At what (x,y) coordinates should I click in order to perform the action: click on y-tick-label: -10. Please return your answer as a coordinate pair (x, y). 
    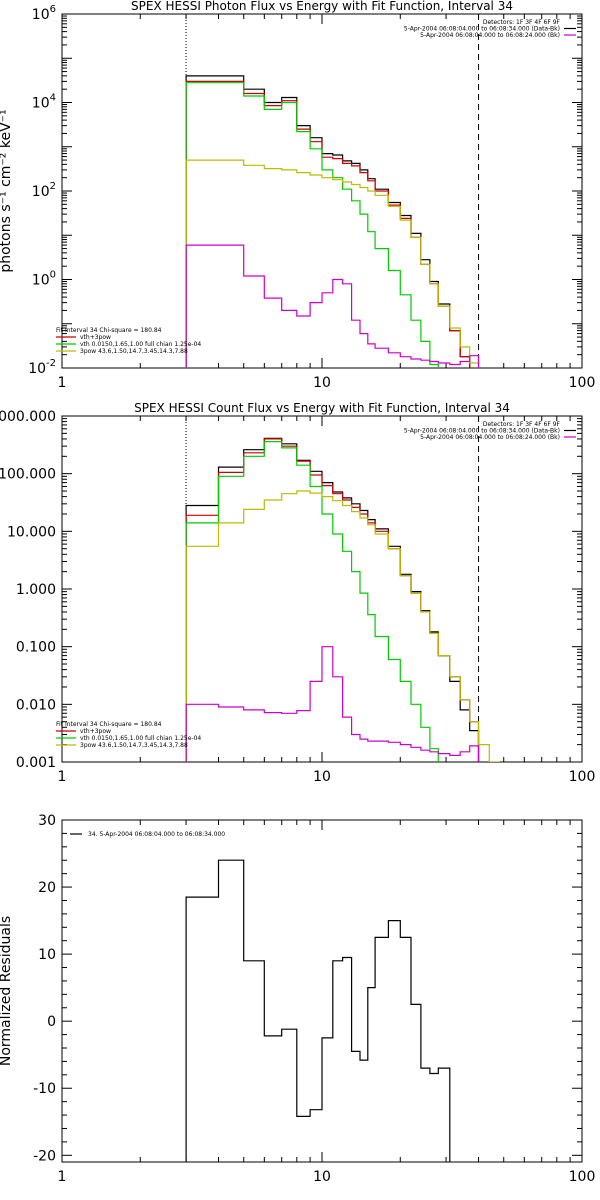
    Looking at the image, I should click on (44, 1089).